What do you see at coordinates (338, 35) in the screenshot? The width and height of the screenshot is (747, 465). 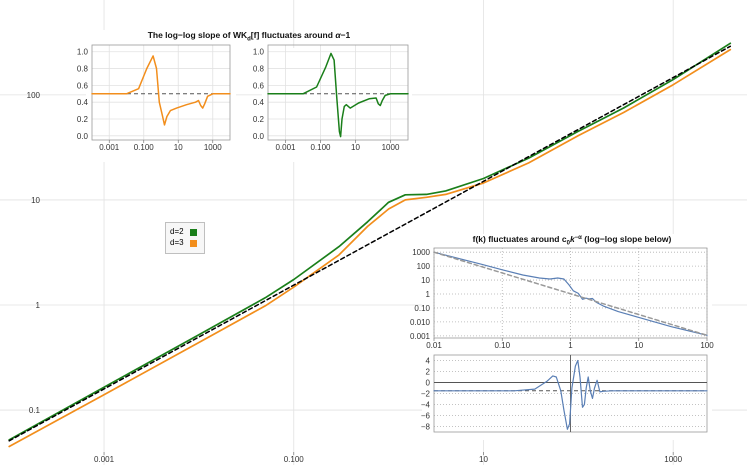 I see `title-alpha: α` at bounding box center [338, 35].